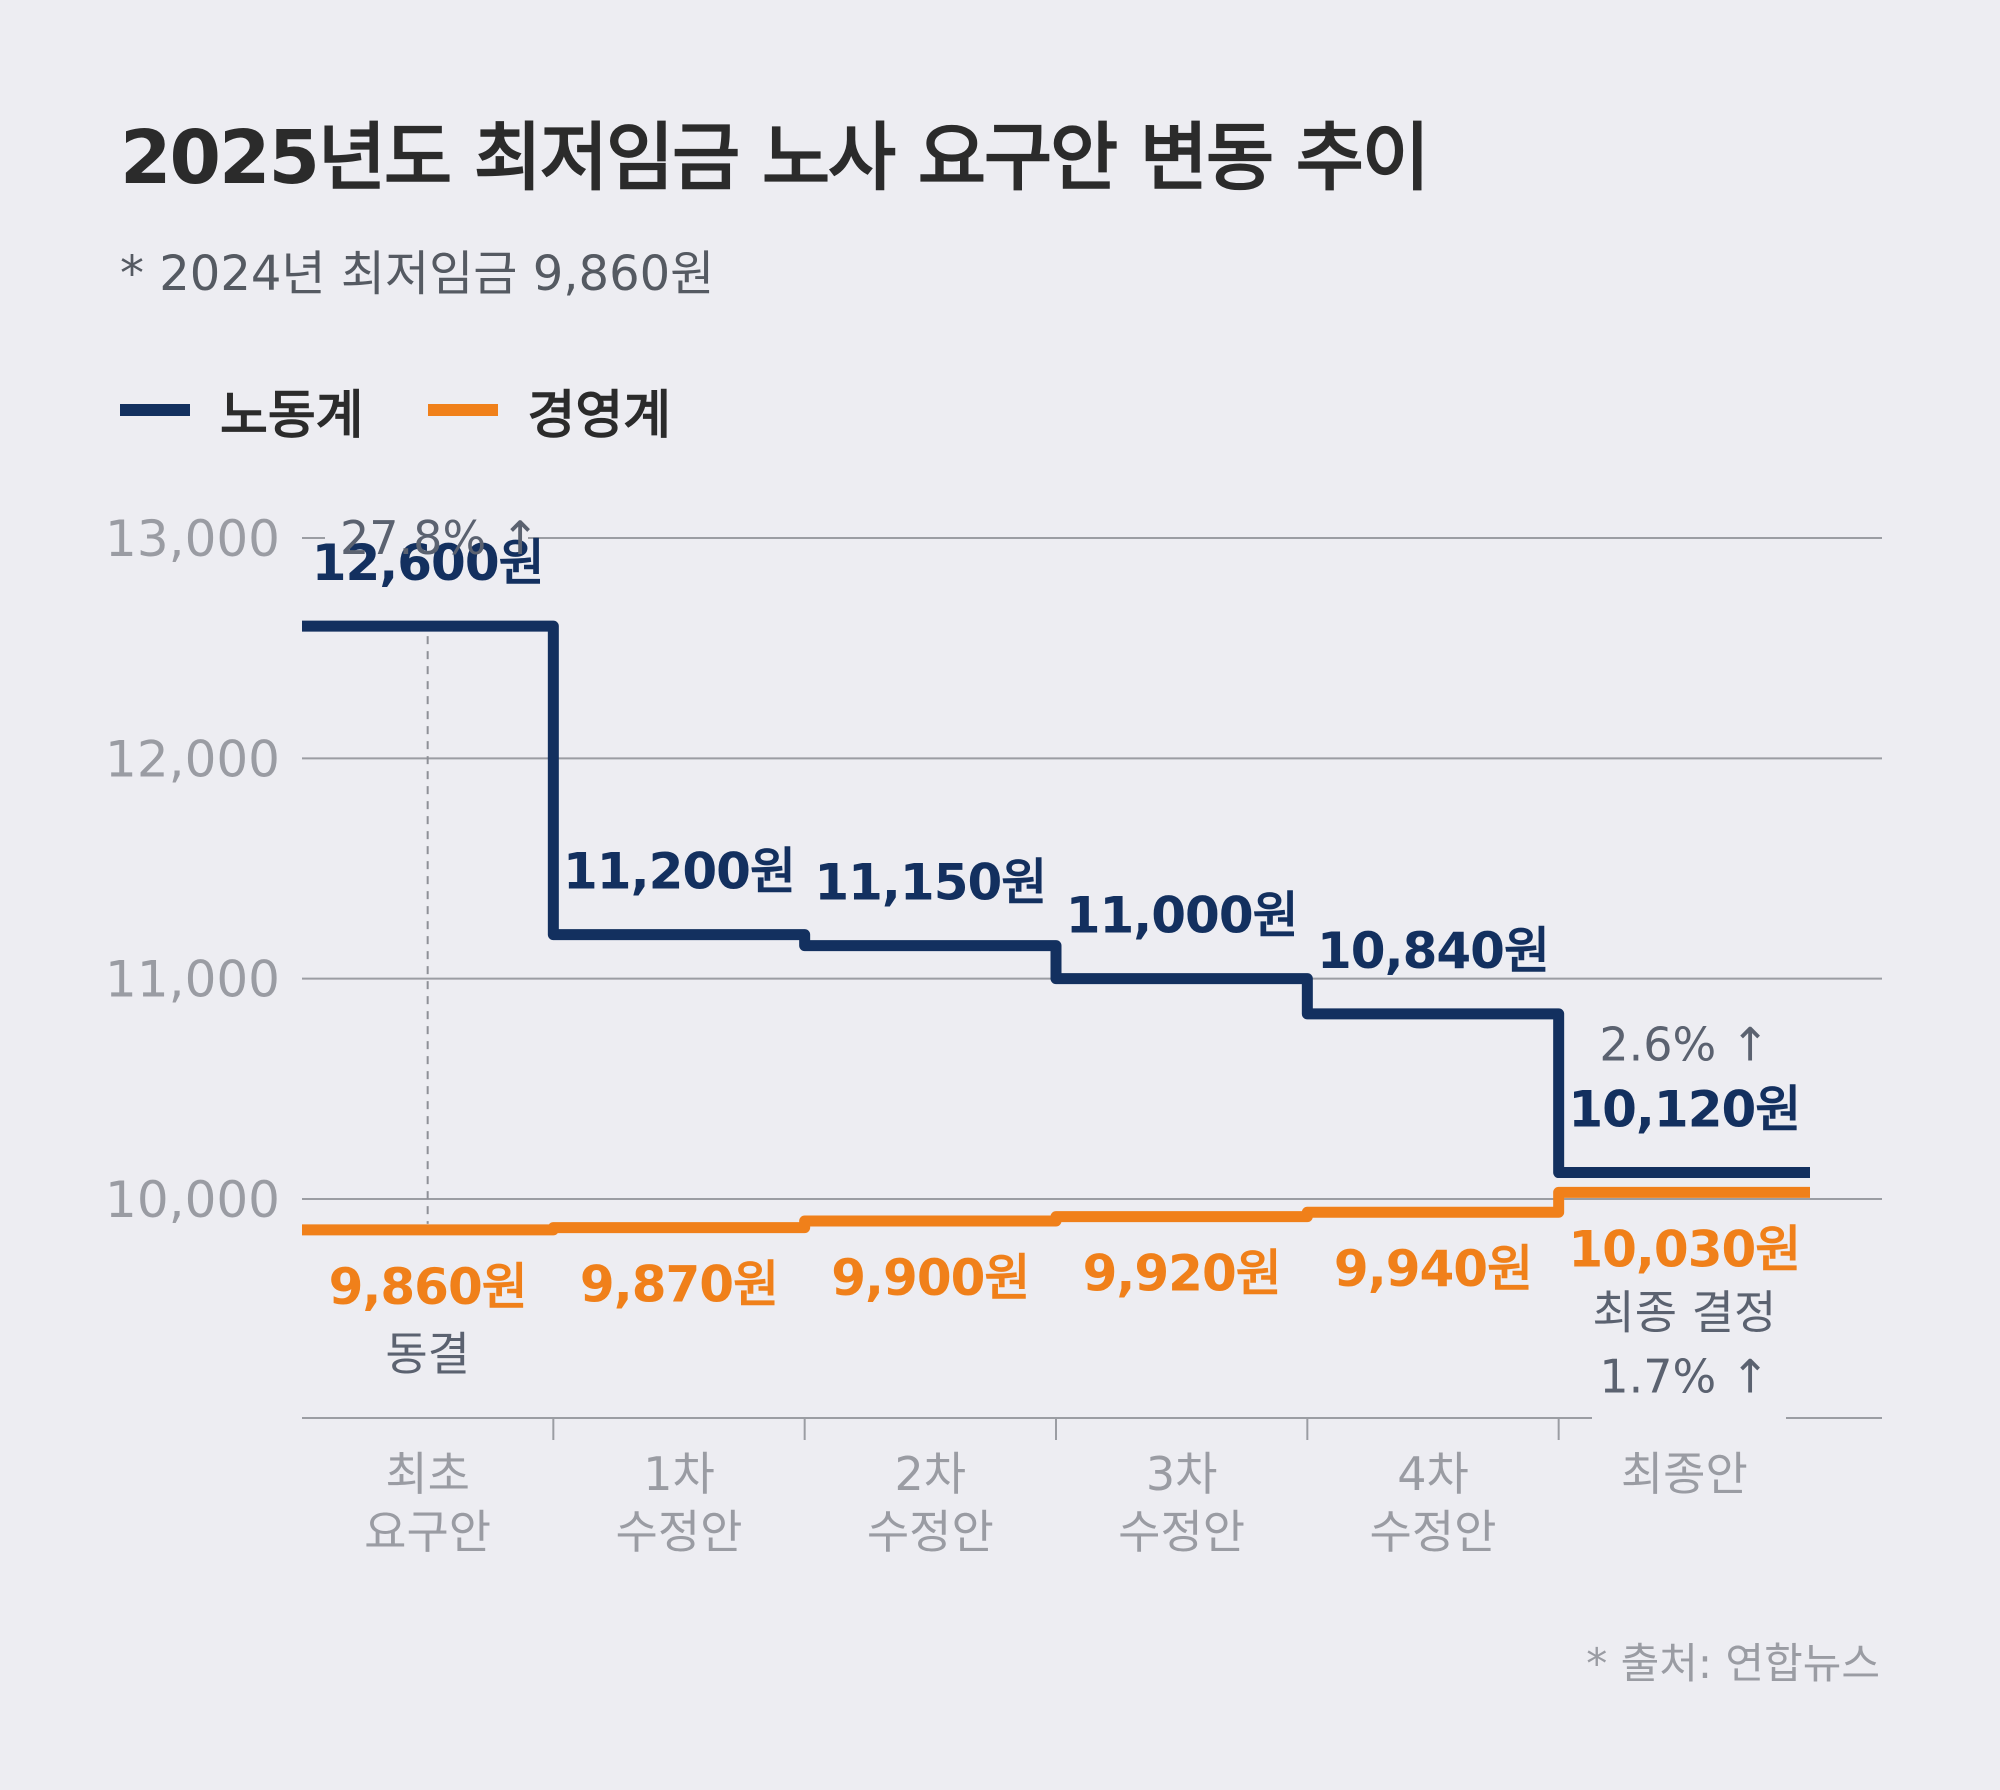 The height and width of the screenshot is (1790, 2000). Describe the element at coordinates (292, 415) in the screenshot. I see `legend-label-labor: 노동계` at that location.